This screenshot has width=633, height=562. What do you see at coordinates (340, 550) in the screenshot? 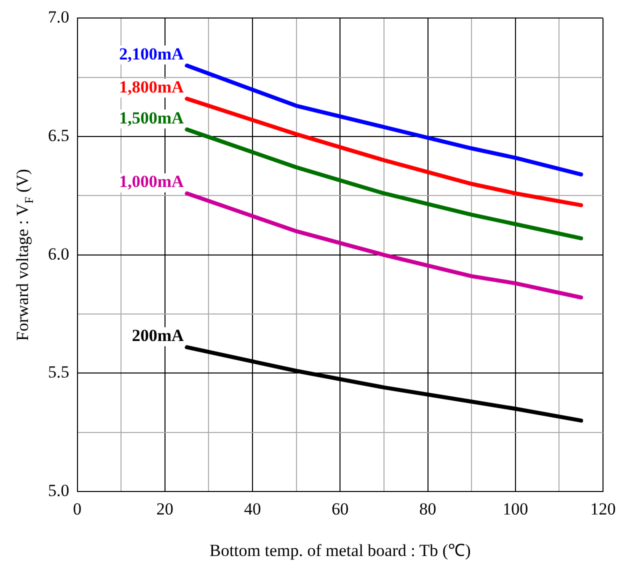
I see `x-axis-title: Bottom temp. of metal board : Tb (℃)` at bounding box center [340, 550].